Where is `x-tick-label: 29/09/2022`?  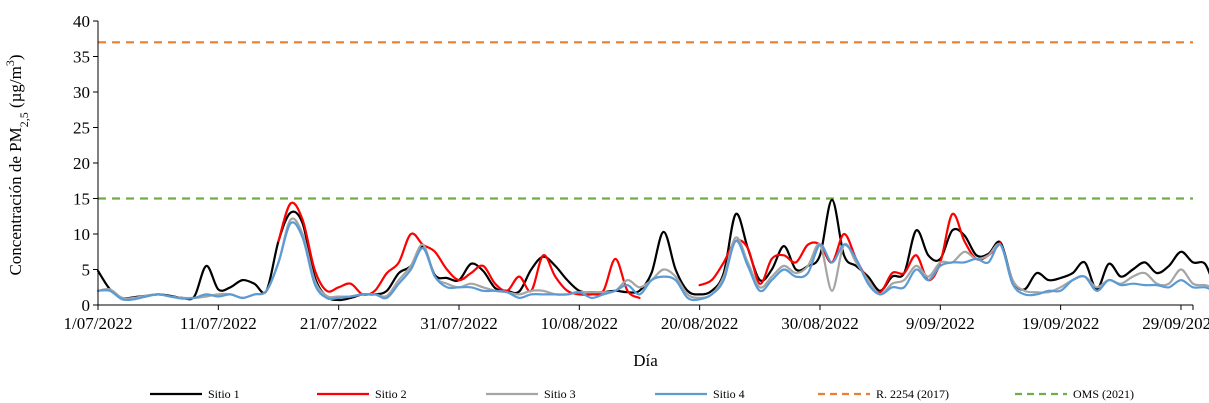 x-tick-label: 29/09/2022 is located at coordinates (1175, 323).